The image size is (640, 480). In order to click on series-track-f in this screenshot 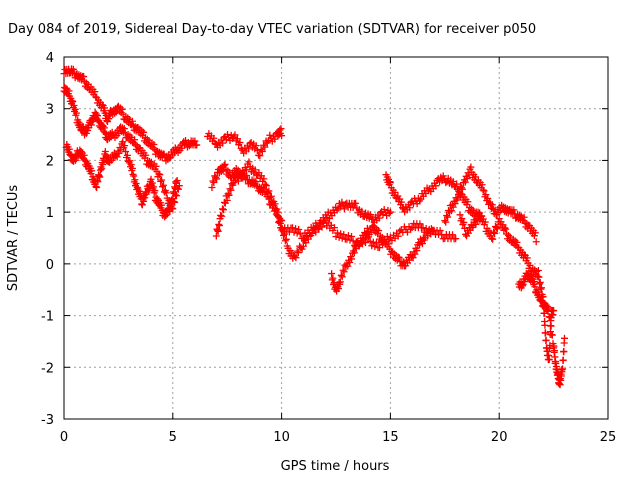, I will do `click(303, 210)`.